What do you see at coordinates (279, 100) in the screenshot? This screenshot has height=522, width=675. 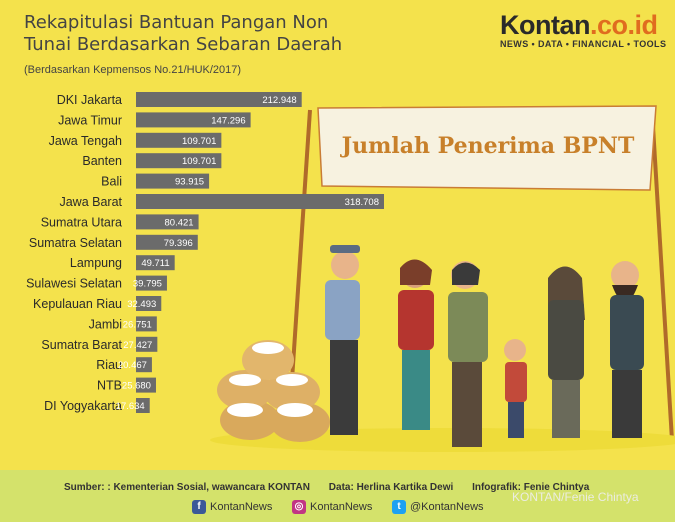 I see `value-label: 212.948` at bounding box center [279, 100].